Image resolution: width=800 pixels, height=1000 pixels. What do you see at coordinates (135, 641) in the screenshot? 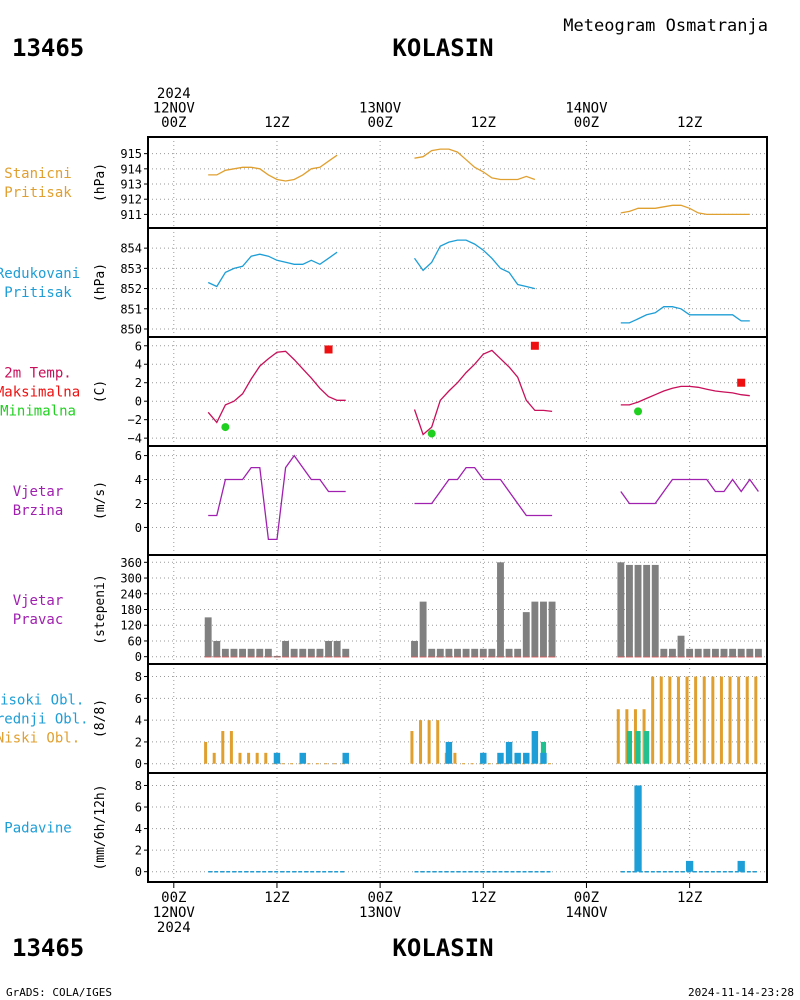
I see `ytick-label: 60` at bounding box center [135, 641].